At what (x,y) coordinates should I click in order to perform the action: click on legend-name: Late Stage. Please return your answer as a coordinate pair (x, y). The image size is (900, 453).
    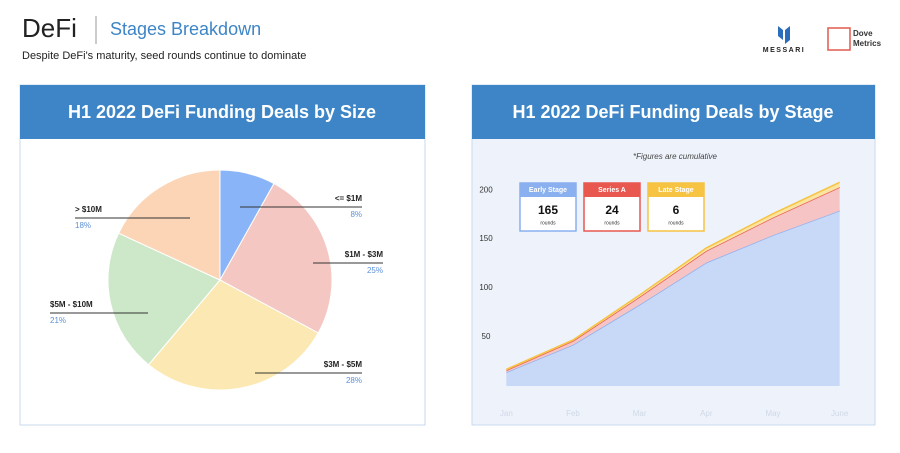
    Looking at the image, I should click on (676, 190).